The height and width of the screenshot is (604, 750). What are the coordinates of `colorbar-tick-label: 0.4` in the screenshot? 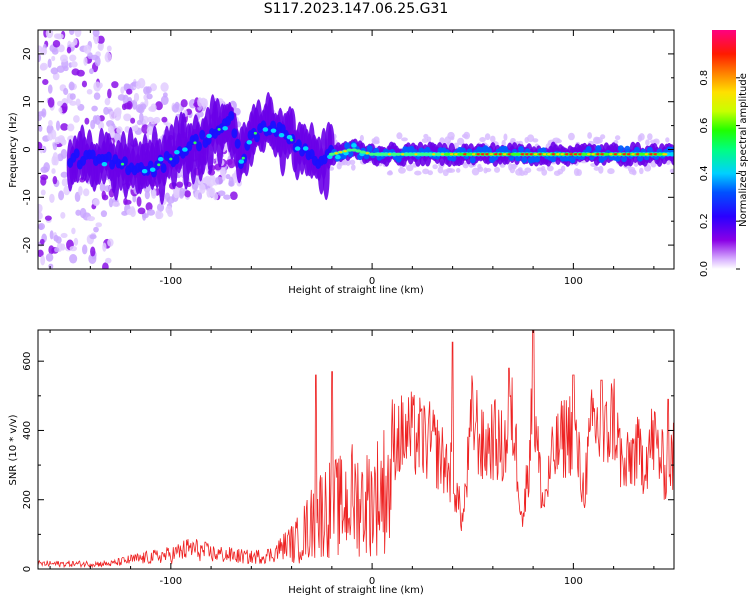 It's located at (704, 173).